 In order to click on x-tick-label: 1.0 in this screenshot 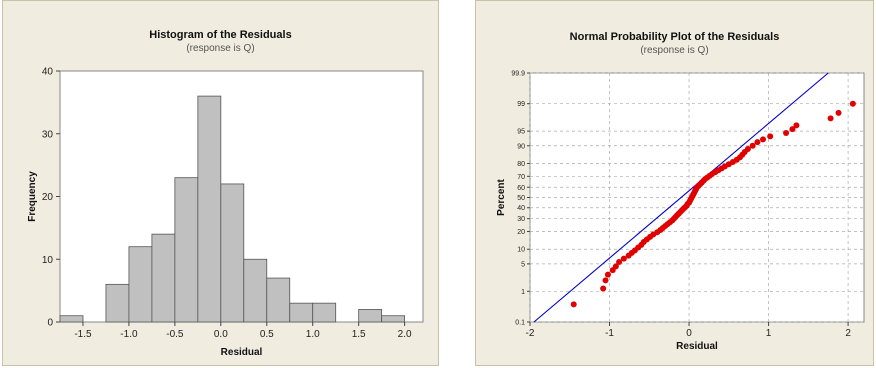, I will do `click(313, 334)`.